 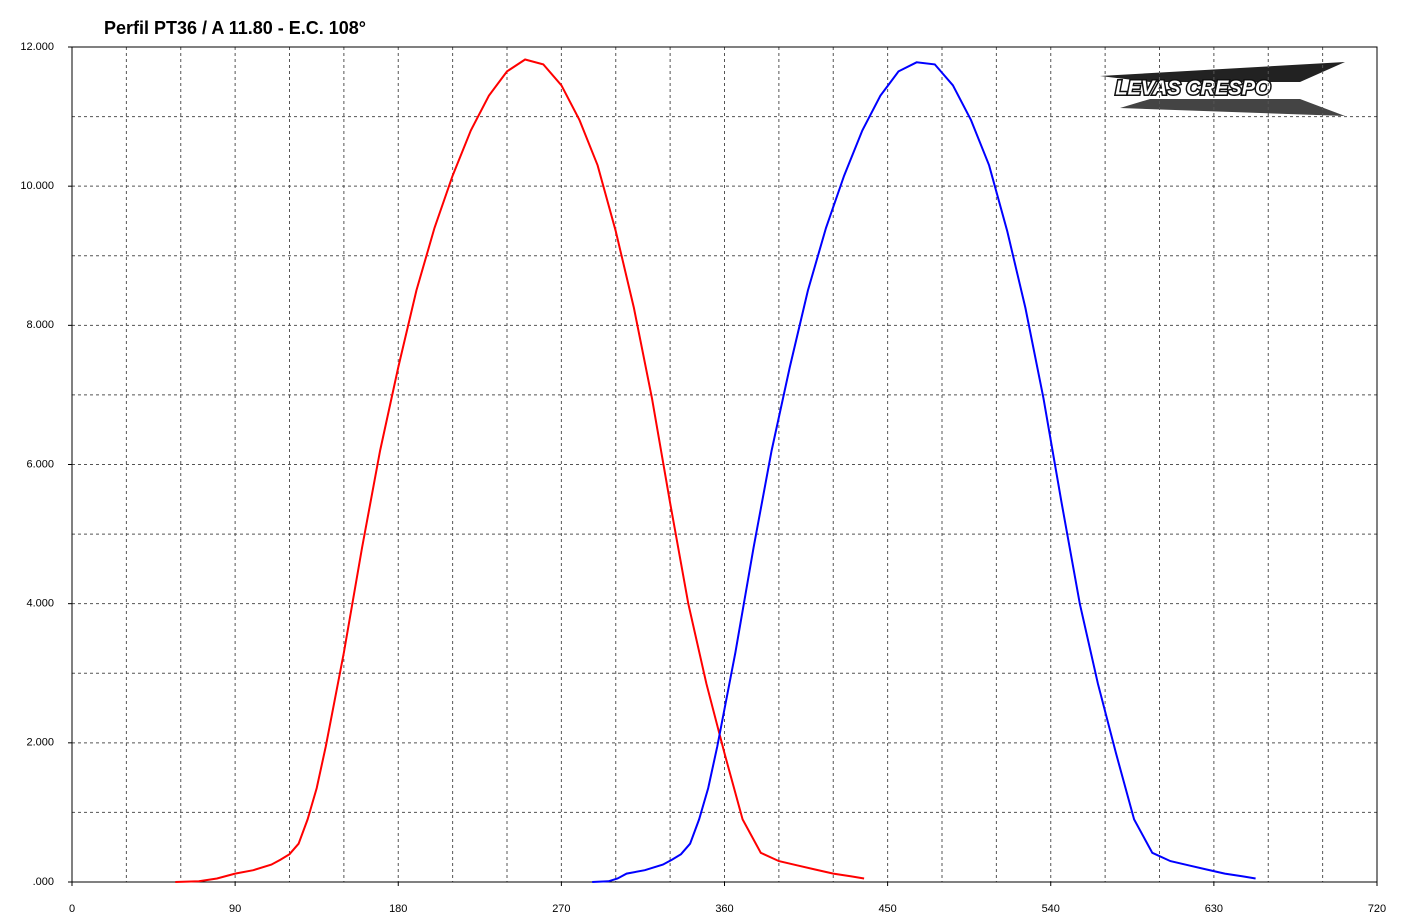 I want to click on y-tick-label: 8.000, so click(x=40, y=325).